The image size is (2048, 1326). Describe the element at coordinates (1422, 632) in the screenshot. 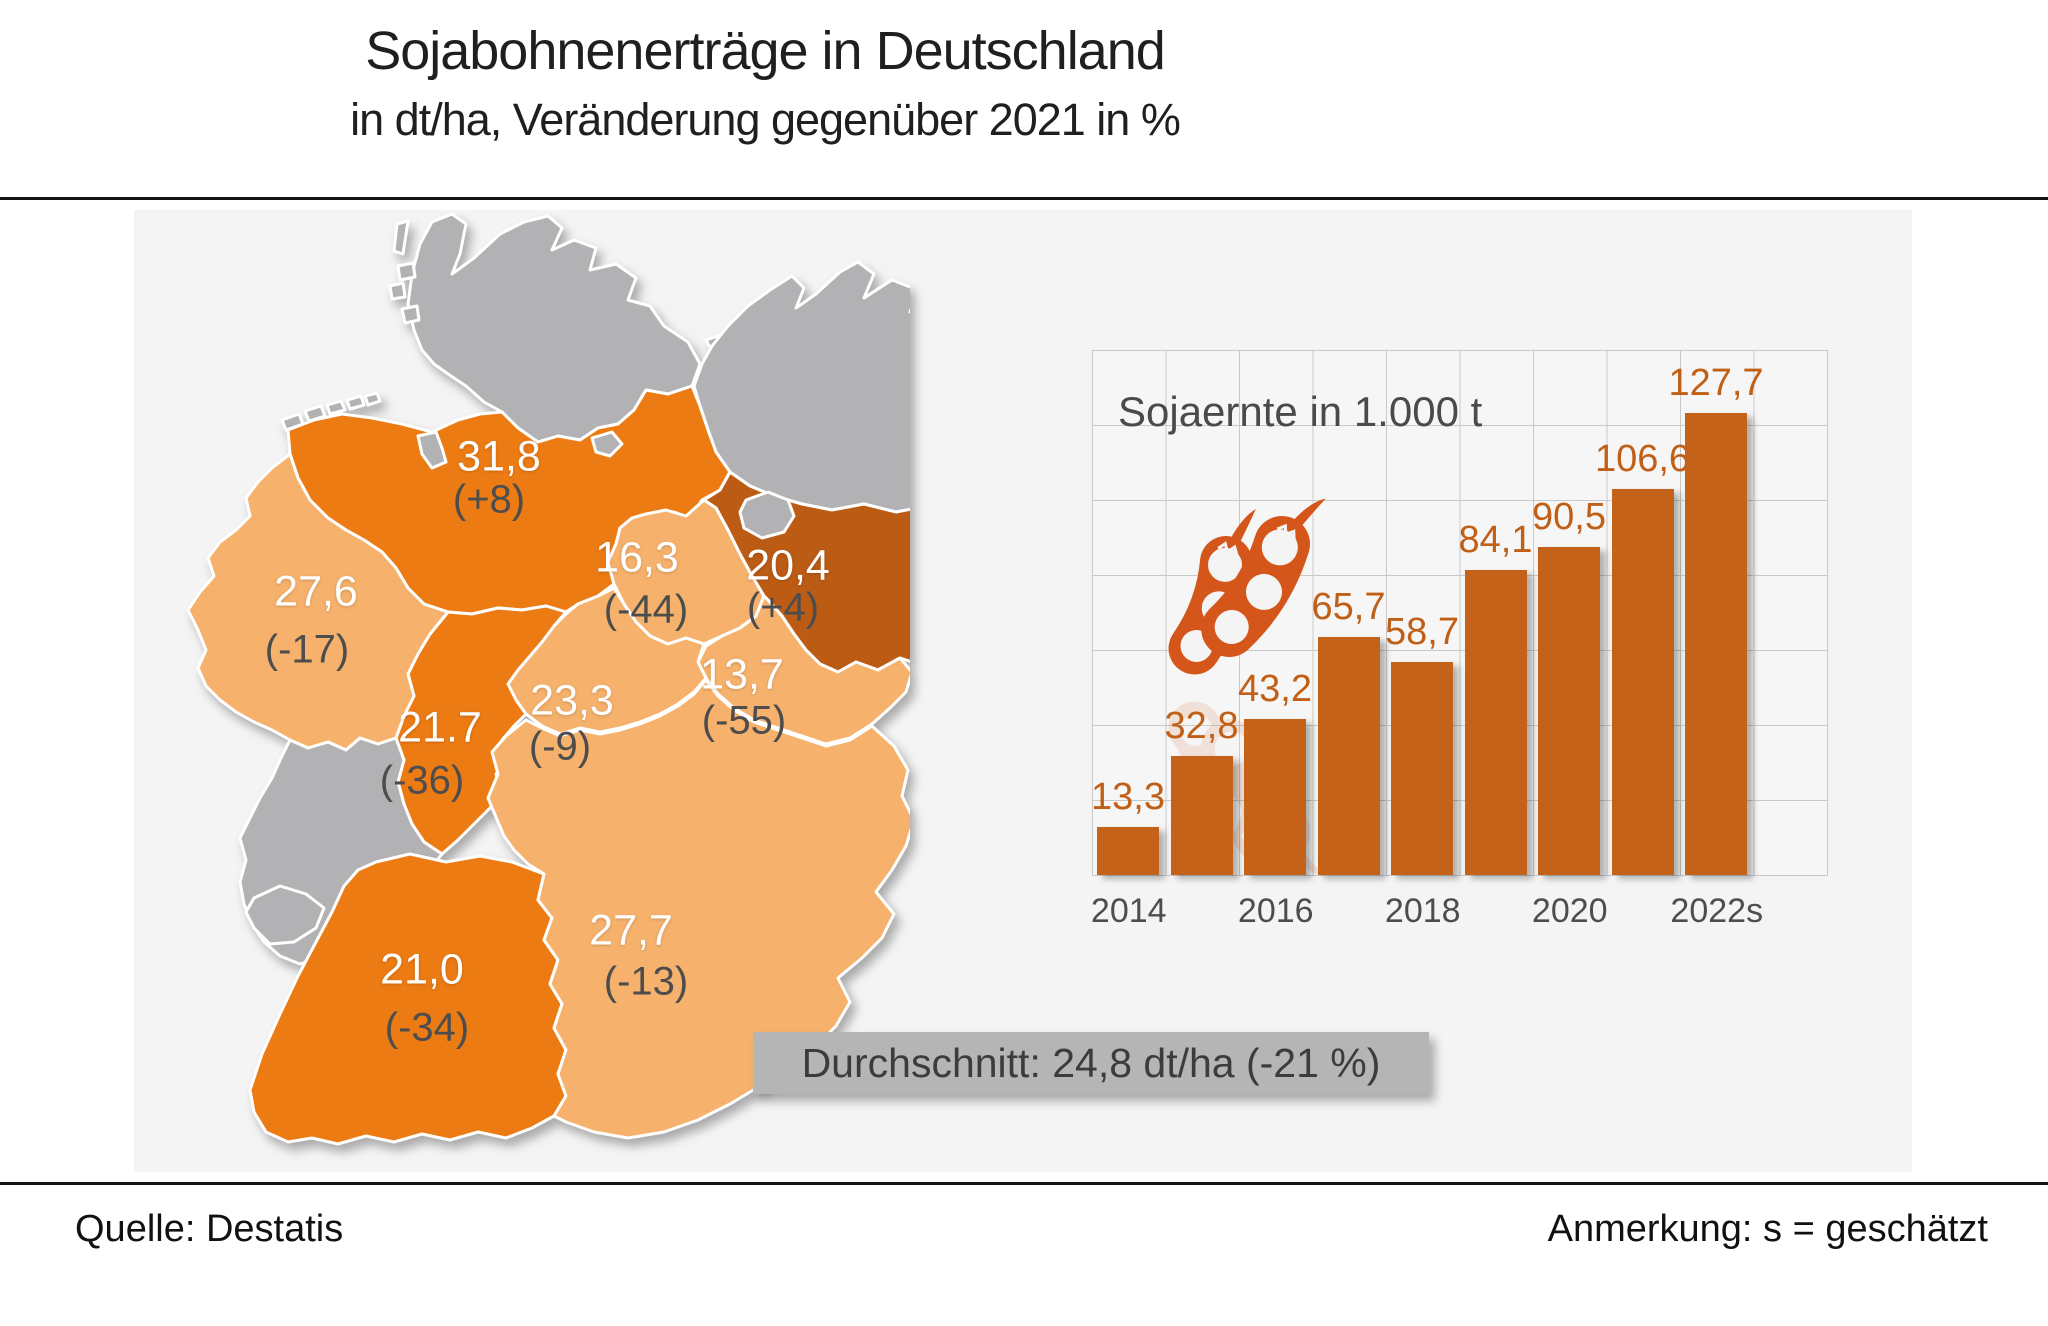

I see `bar-value-label-2018: 58,7` at that location.